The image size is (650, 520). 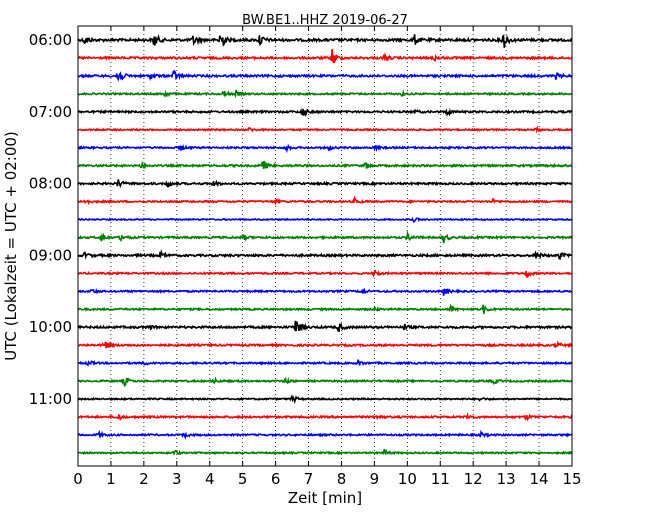 I want to click on x-tick-label: 4, so click(x=210, y=479).